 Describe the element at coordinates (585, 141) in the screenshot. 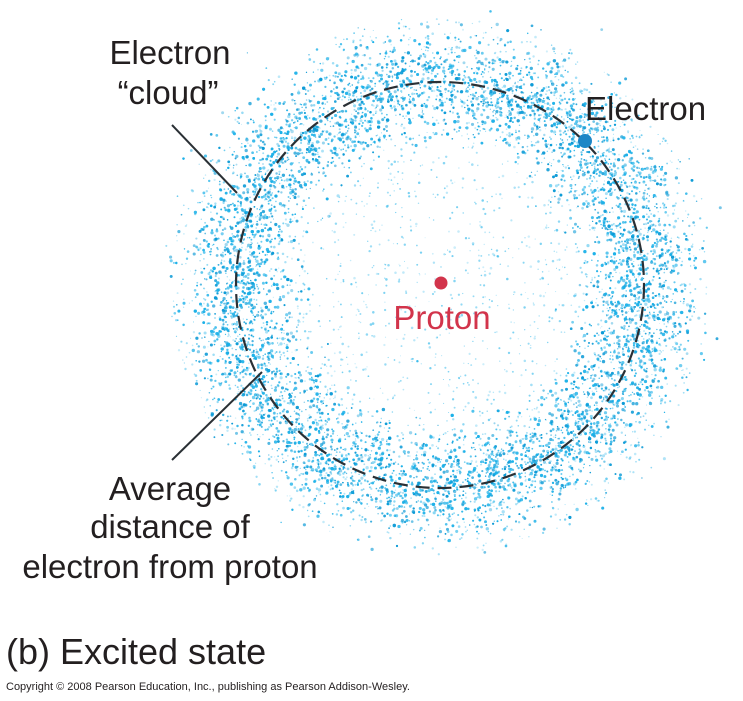

I see `electron-dot` at that location.